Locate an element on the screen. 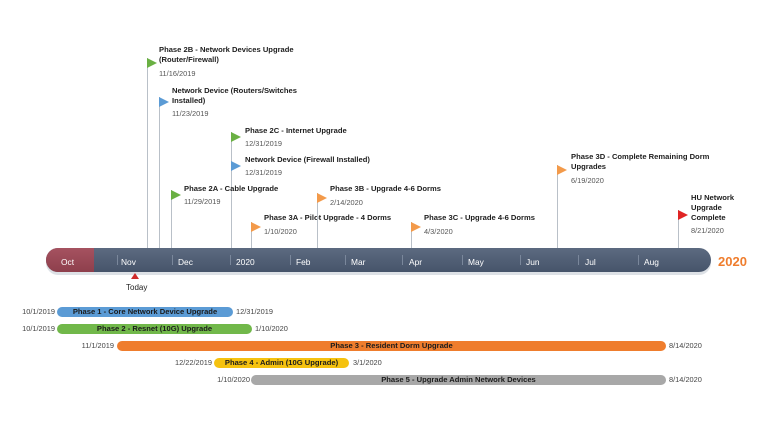 The width and height of the screenshot is (768, 432). task-start-date: 1/10/2020 is located at coordinates (233, 379).